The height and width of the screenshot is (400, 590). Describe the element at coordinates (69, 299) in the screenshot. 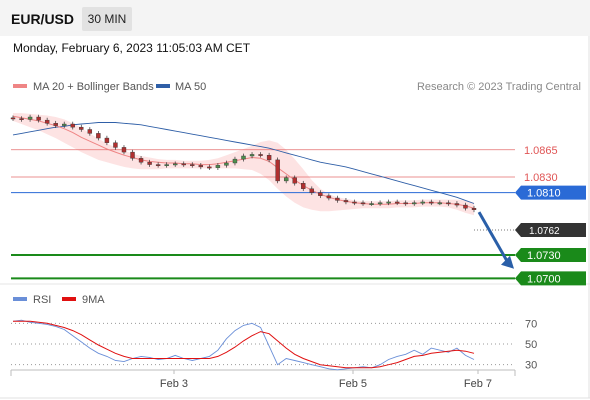

I see `legend-swatch-9ma` at that location.